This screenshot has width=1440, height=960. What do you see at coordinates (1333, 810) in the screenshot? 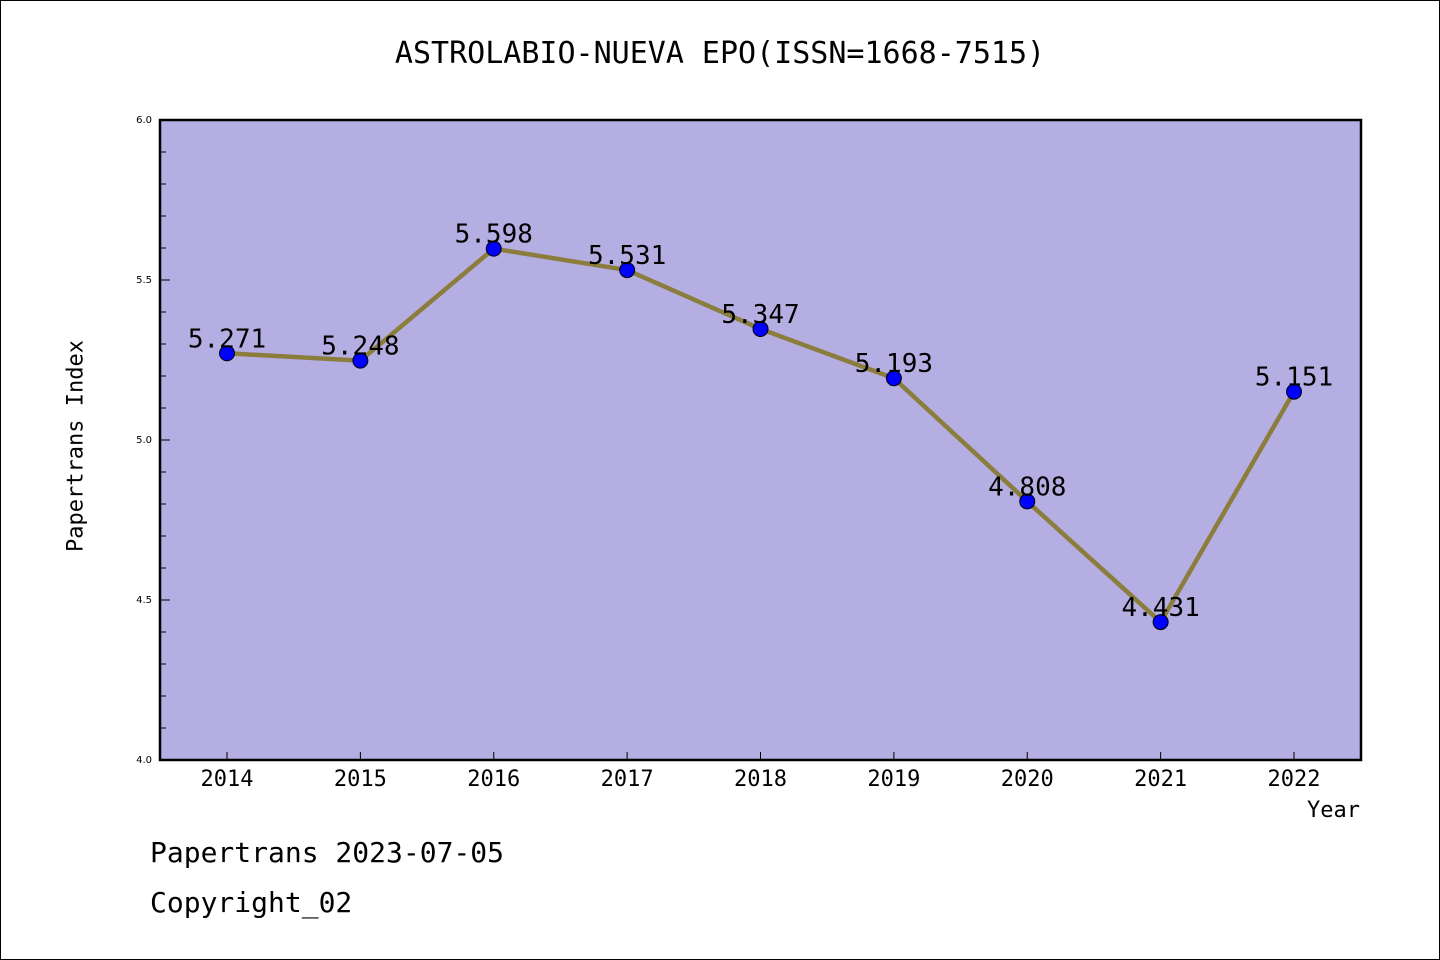
I see `x-axis-label: Year` at bounding box center [1333, 810].